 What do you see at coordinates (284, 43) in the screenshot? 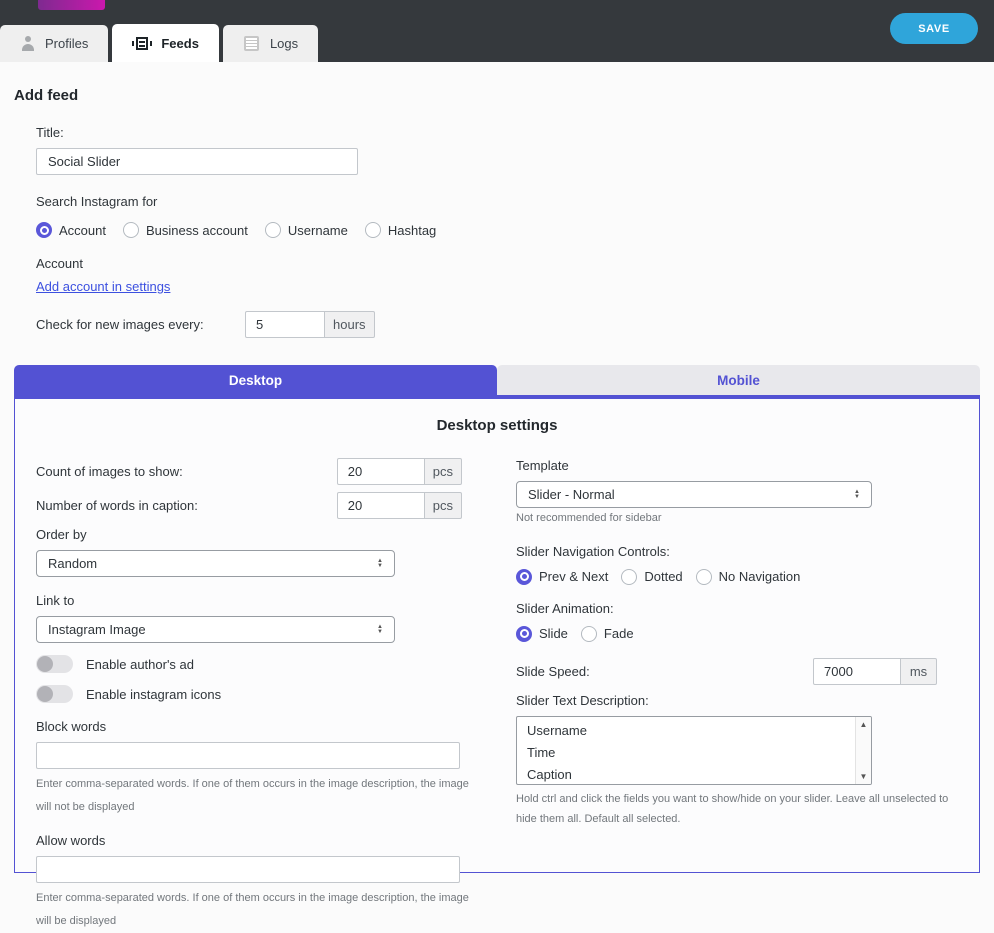
I see `tab-logs-label: Logs` at bounding box center [284, 43].